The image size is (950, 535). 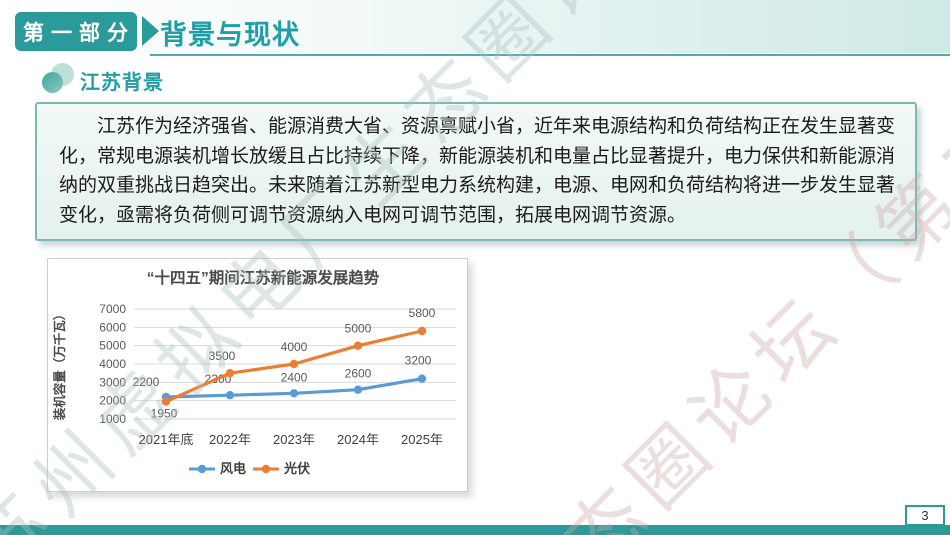 I want to click on badge-arrow-icon, so click(x=150, y=31).